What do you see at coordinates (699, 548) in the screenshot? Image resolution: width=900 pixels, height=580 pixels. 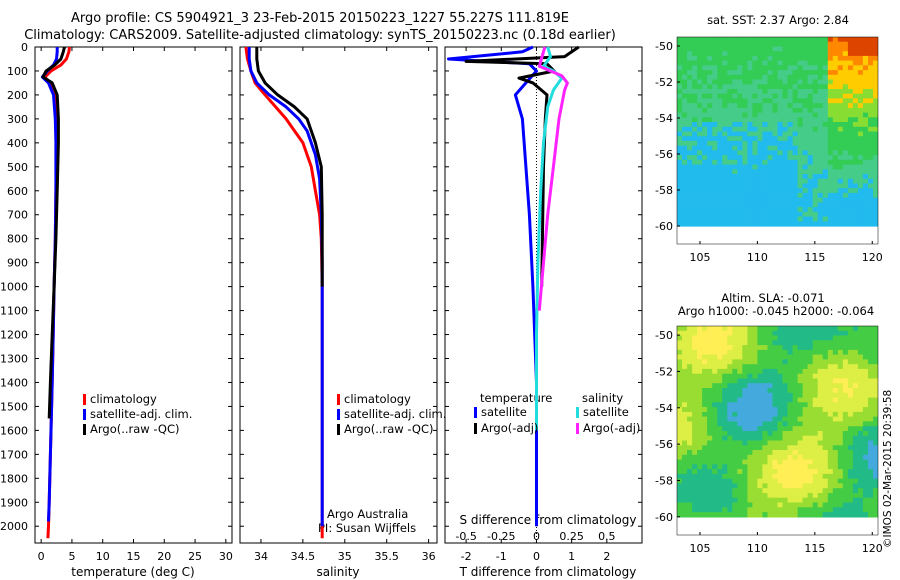 I see `map-x-tick-label: 105` at bounding box center [699, 548].